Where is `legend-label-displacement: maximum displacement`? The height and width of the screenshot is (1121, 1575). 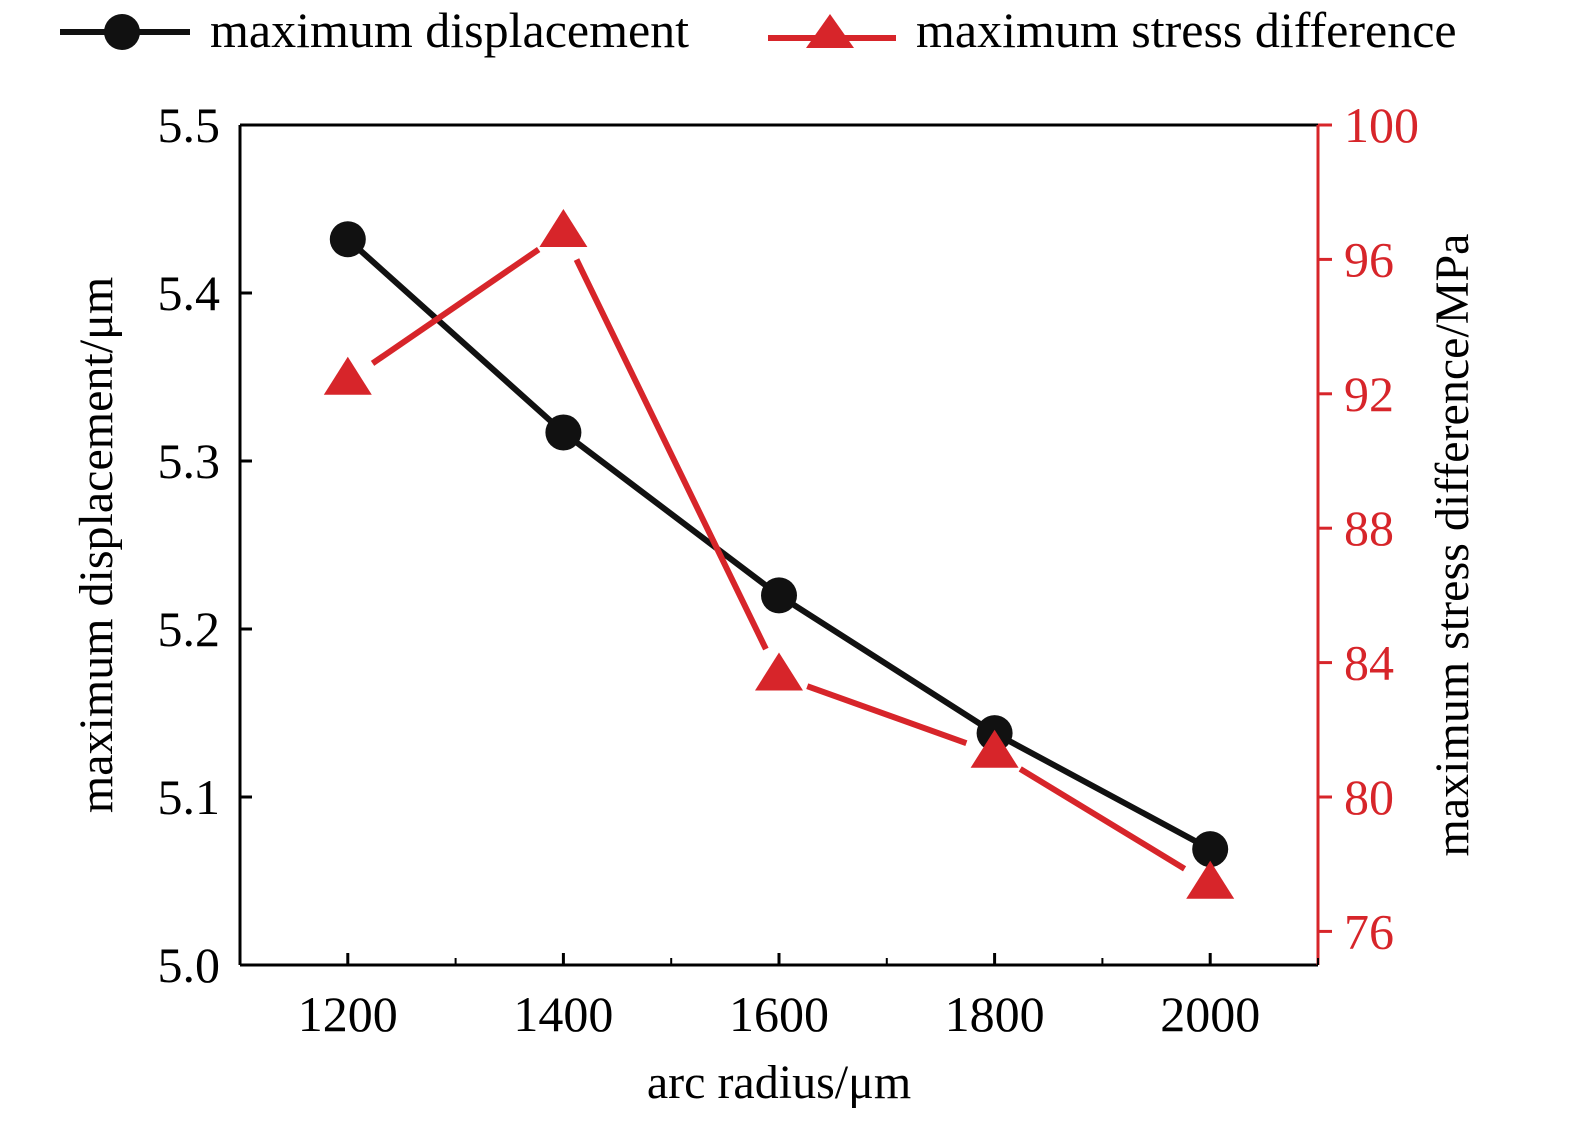 legend-label-displacement: maximum displacement is located at coordinates (449, 30).